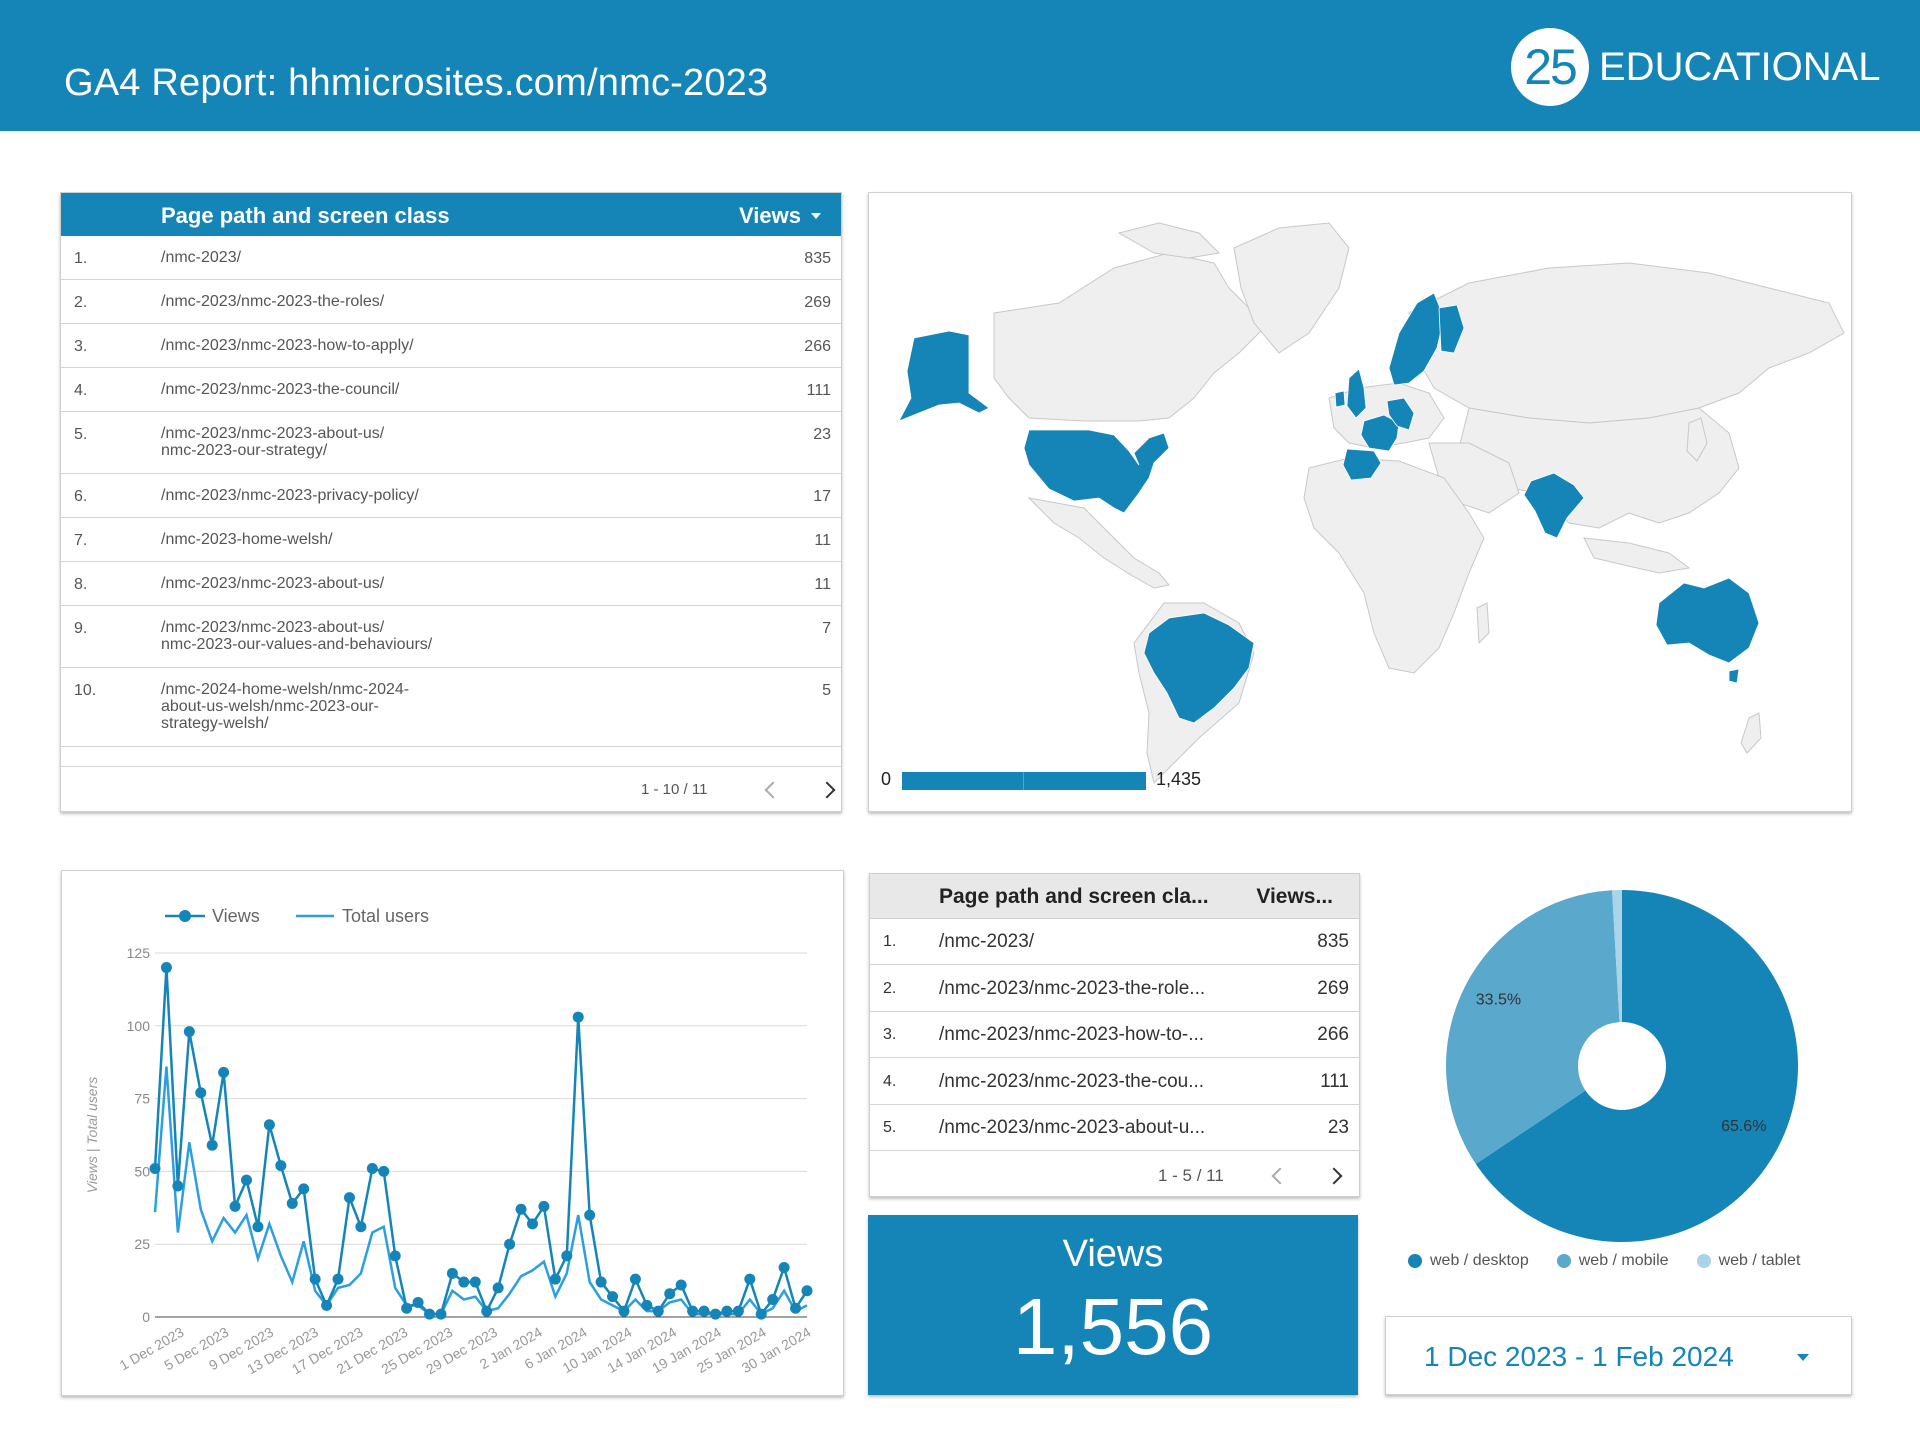  I want to click on legend-item: web / mobile, so click(1612, 1261).